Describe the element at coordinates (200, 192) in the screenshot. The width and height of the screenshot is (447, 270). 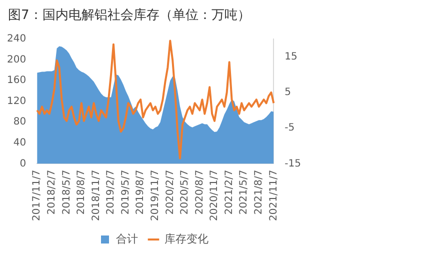
I see `x-tick-label: 2020/8/7` at that location.